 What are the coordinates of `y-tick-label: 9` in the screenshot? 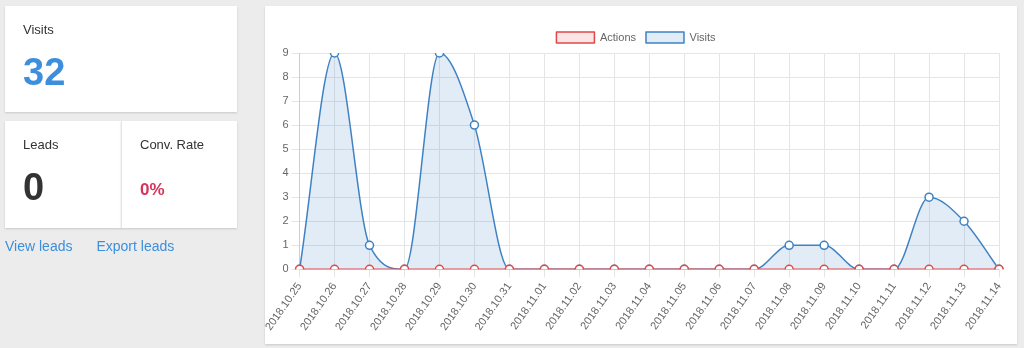 It's located at (285, 52).